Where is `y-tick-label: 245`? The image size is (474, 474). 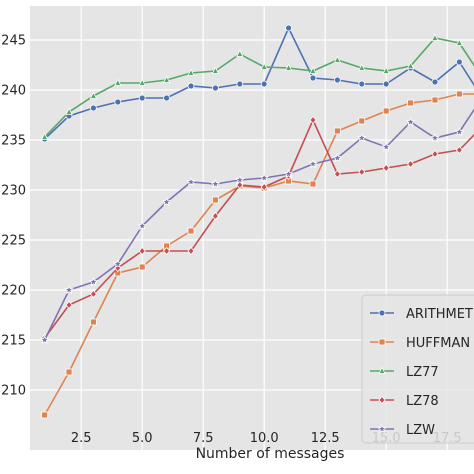
y-tick-label: 245 is located at coordinates (13, 41).